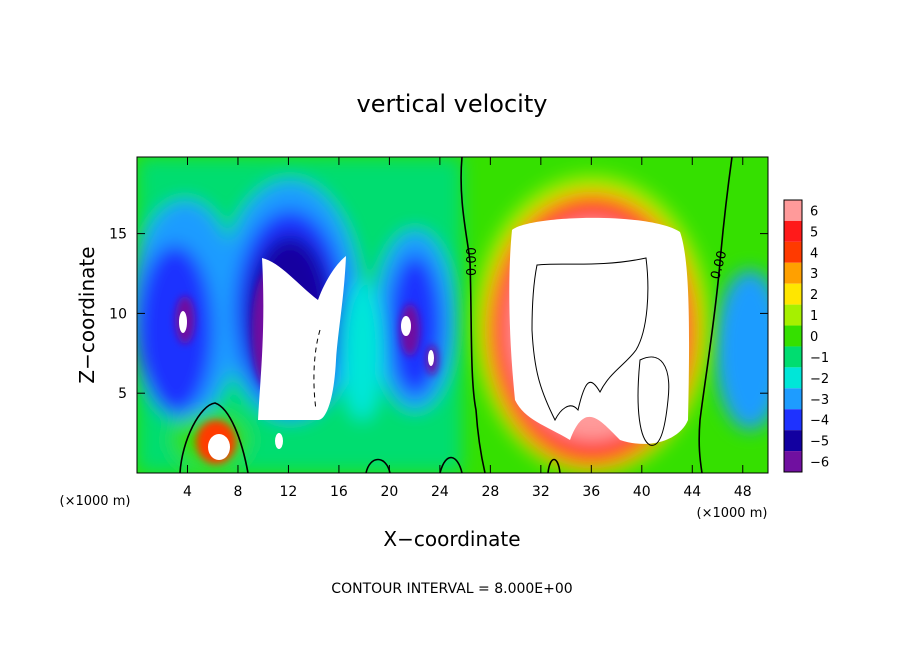 Image resolution: width=904 pixels, height=654 pixels. I want to click on colorbar-label: −3, so click(819, 400).